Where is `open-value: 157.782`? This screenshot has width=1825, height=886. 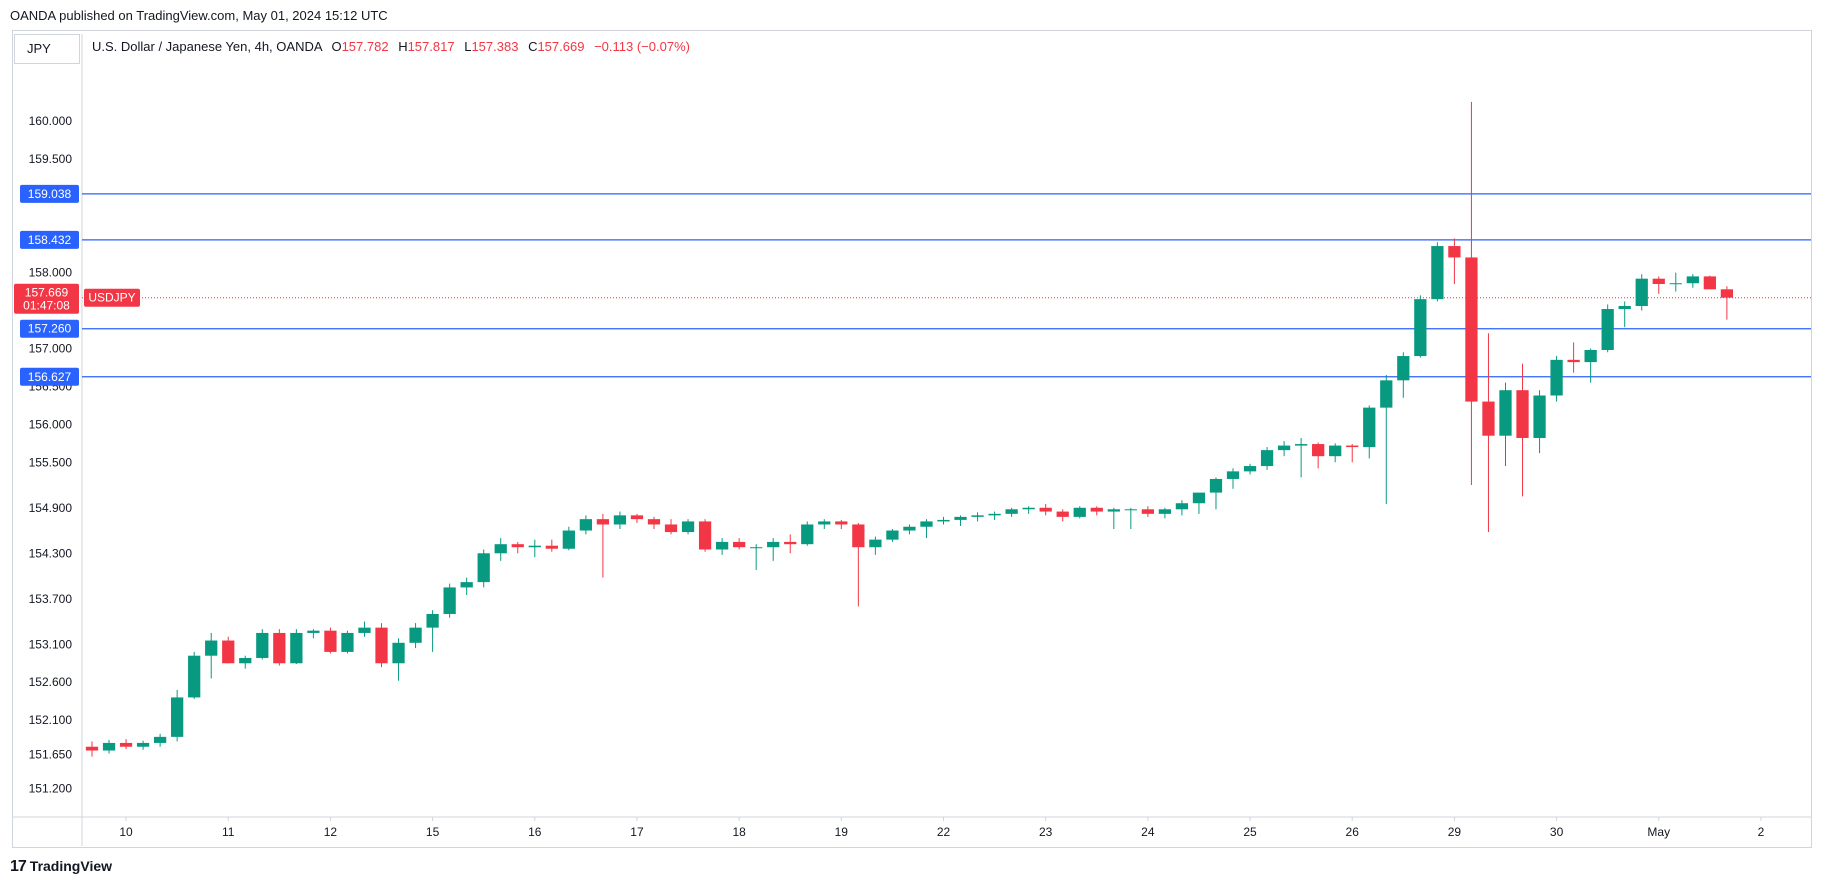 open-value: 157.782 is located at coordinates (365, 46).